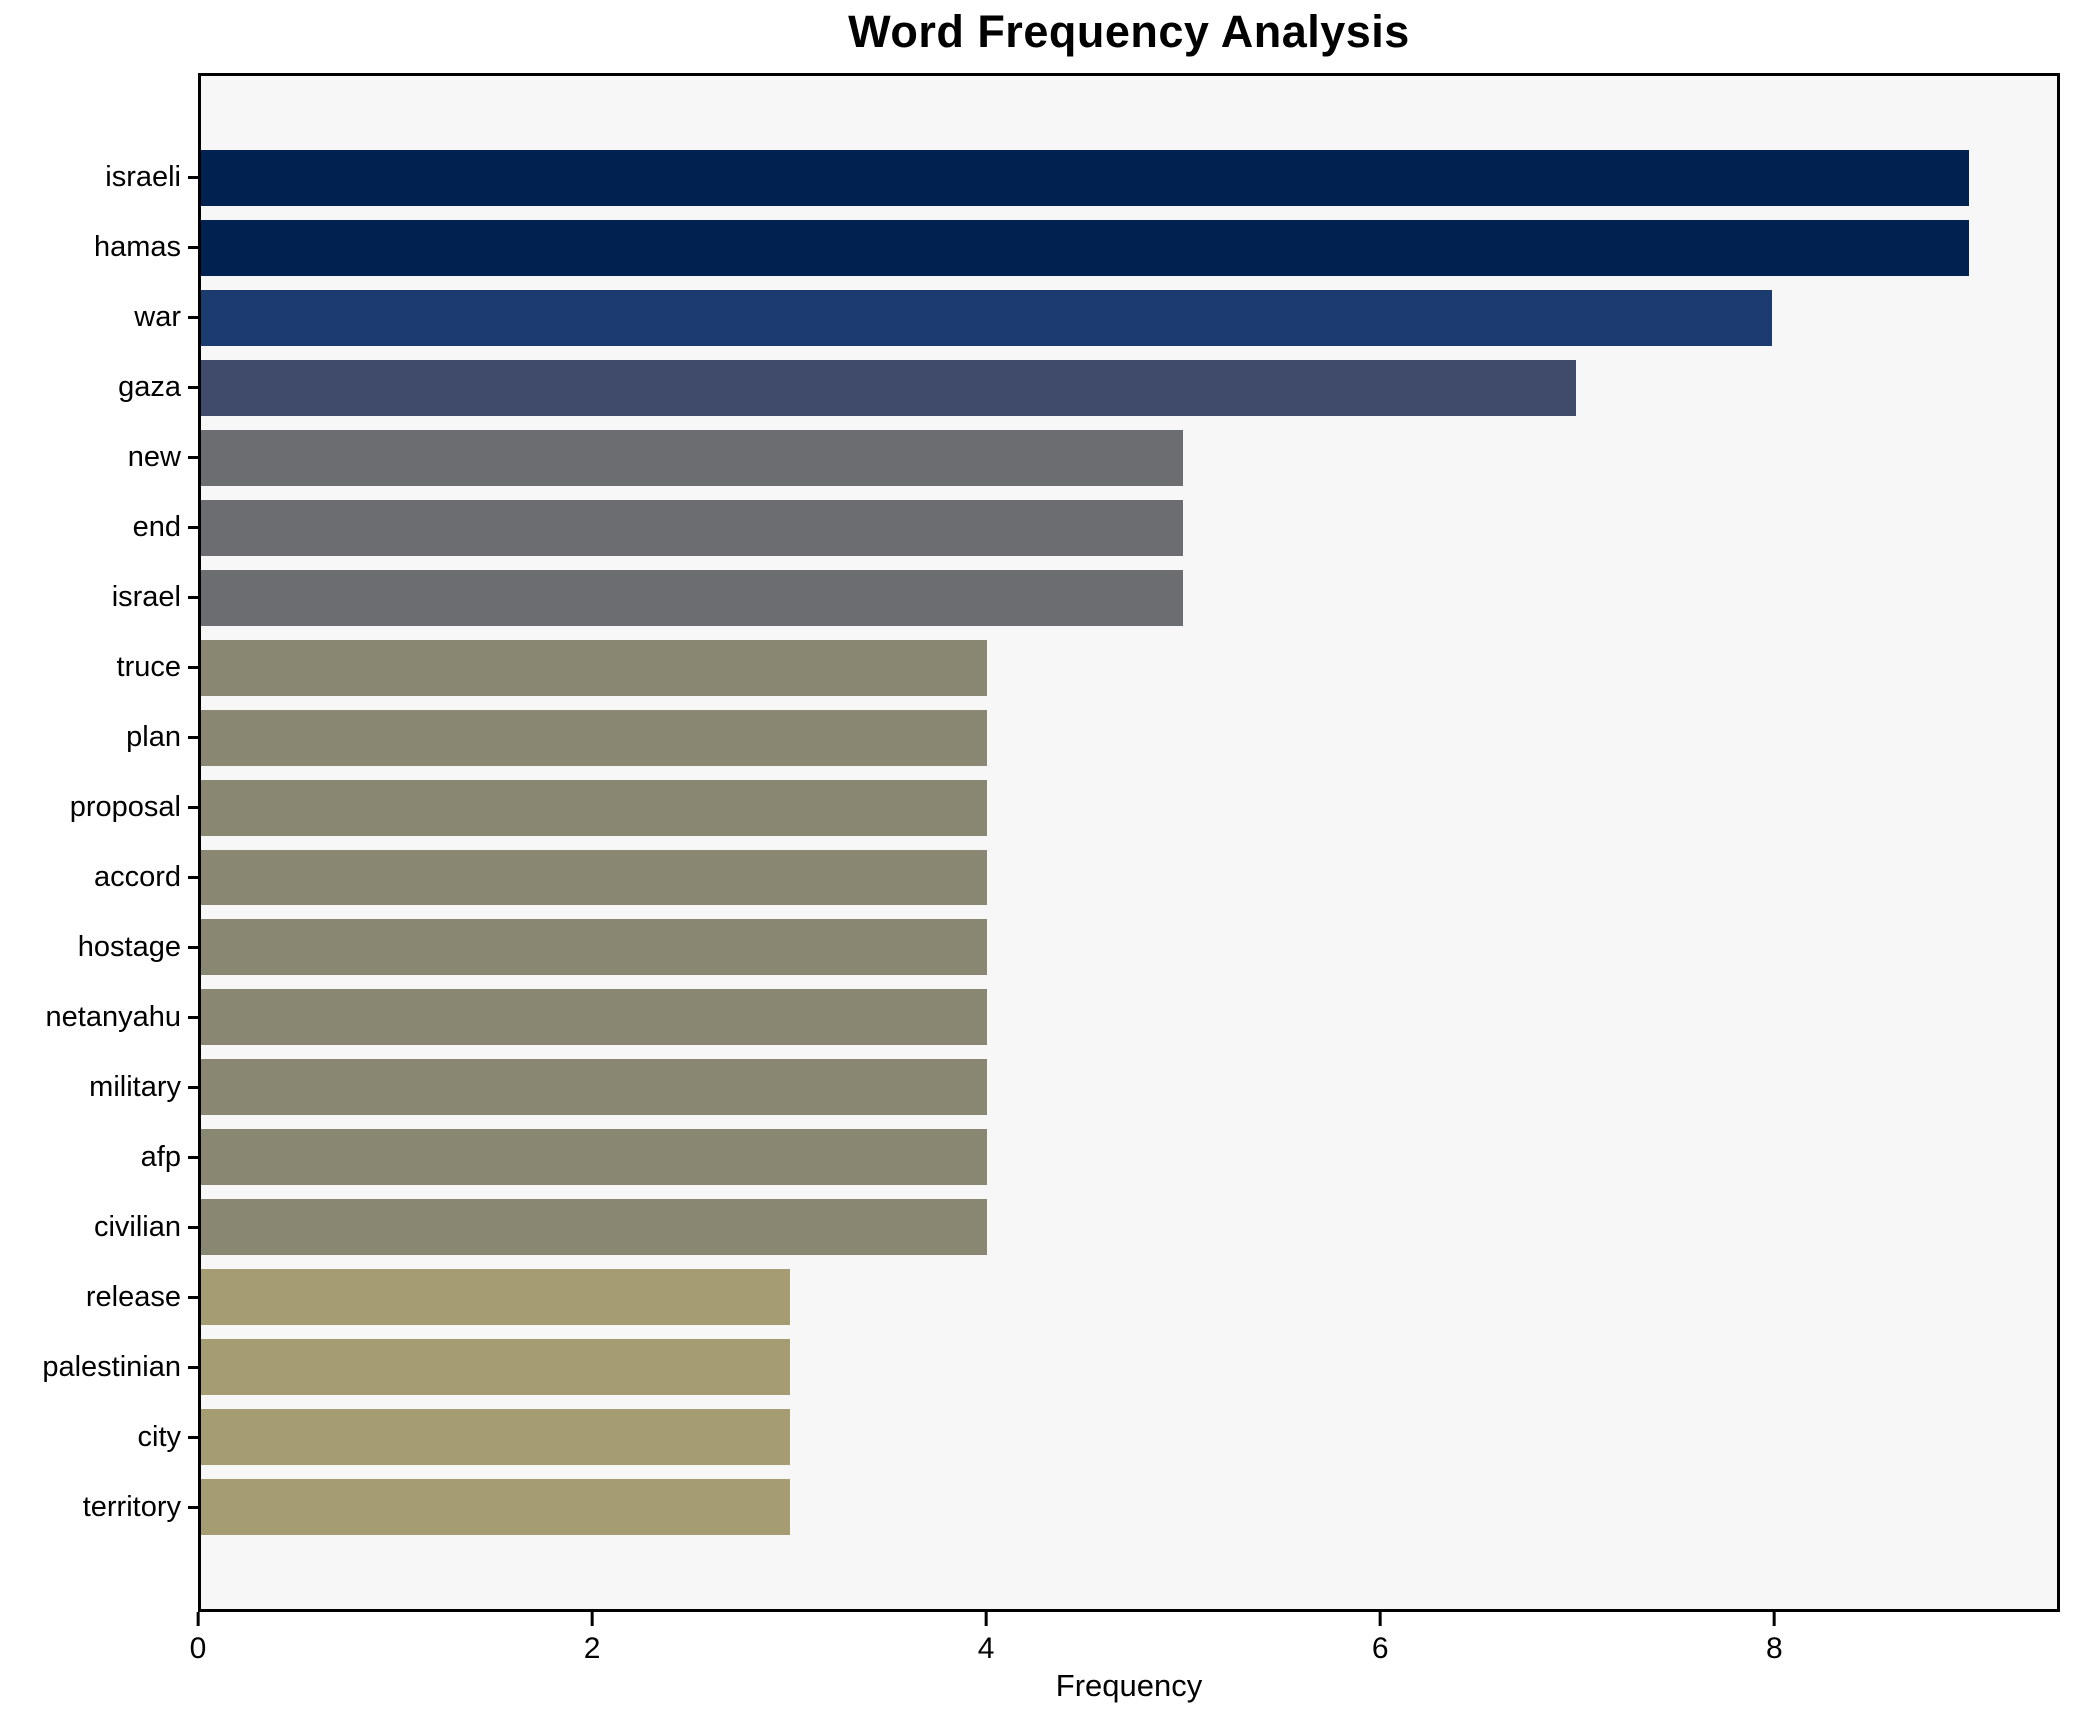 This screenshot has width=2078, height=1722. I want to click on y-tick-label-afp: afp, so click(160, 1156).